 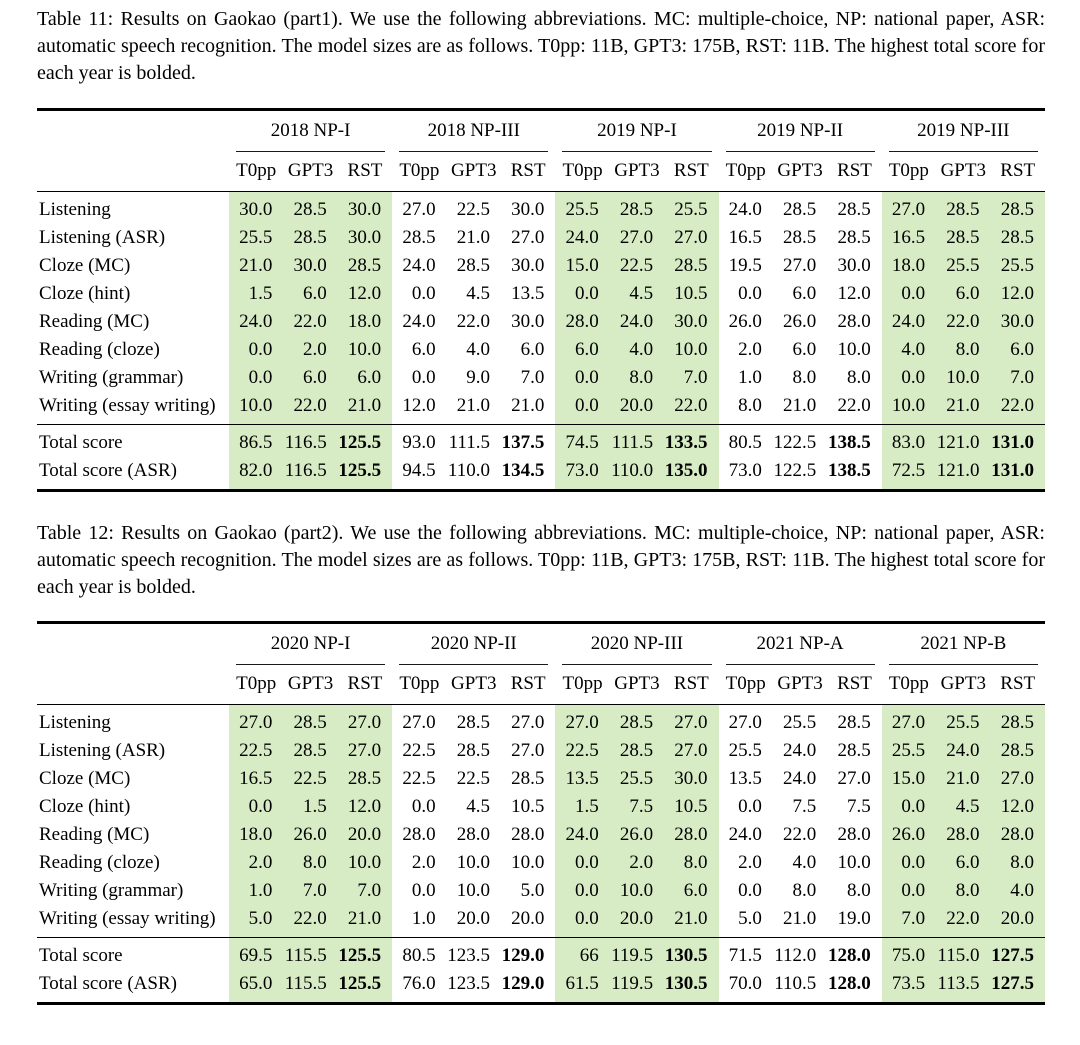 I want to click on score-cell: 80.5, so click(x=745, y=440).